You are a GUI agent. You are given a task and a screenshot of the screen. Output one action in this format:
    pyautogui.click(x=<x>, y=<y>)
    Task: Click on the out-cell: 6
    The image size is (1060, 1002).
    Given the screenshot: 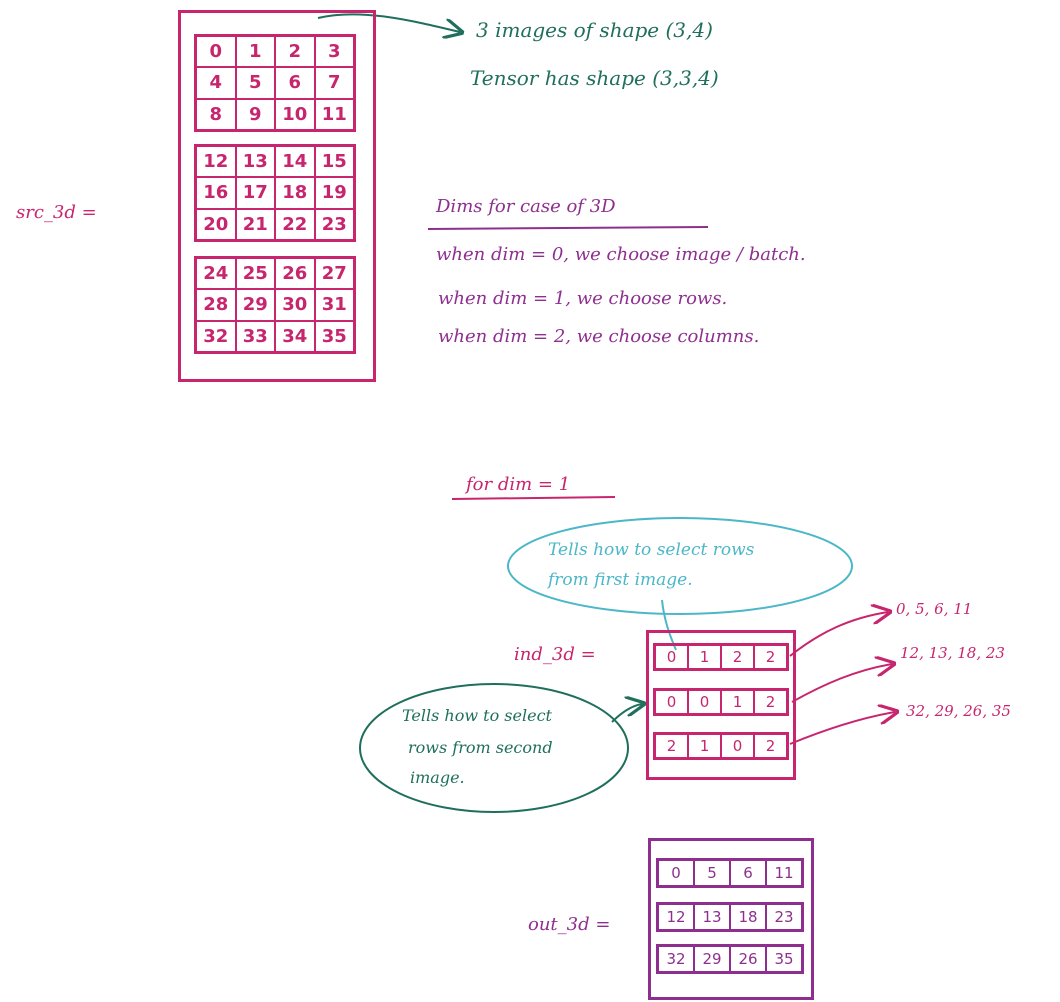 What is the action you would take?
    pyautogui.click(x=748, y=873)
    